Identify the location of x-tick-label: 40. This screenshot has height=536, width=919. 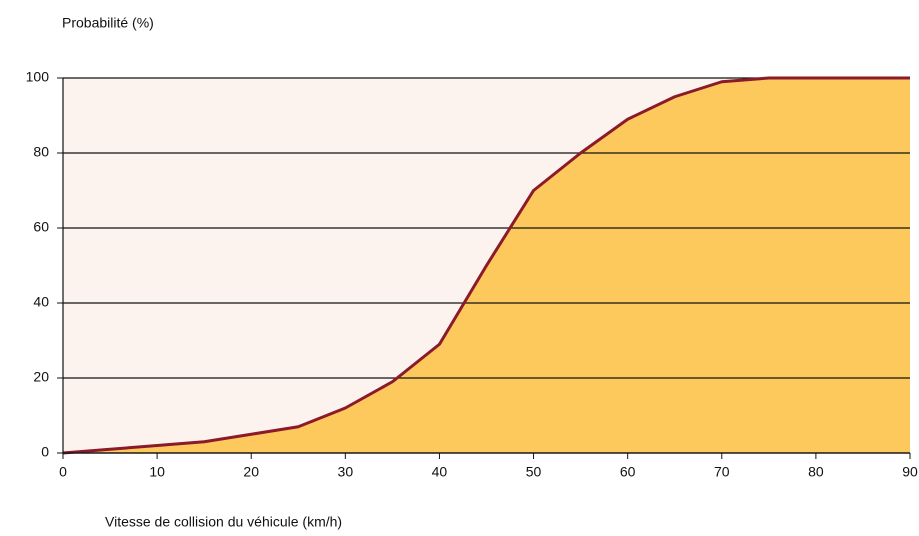
(440, 472).